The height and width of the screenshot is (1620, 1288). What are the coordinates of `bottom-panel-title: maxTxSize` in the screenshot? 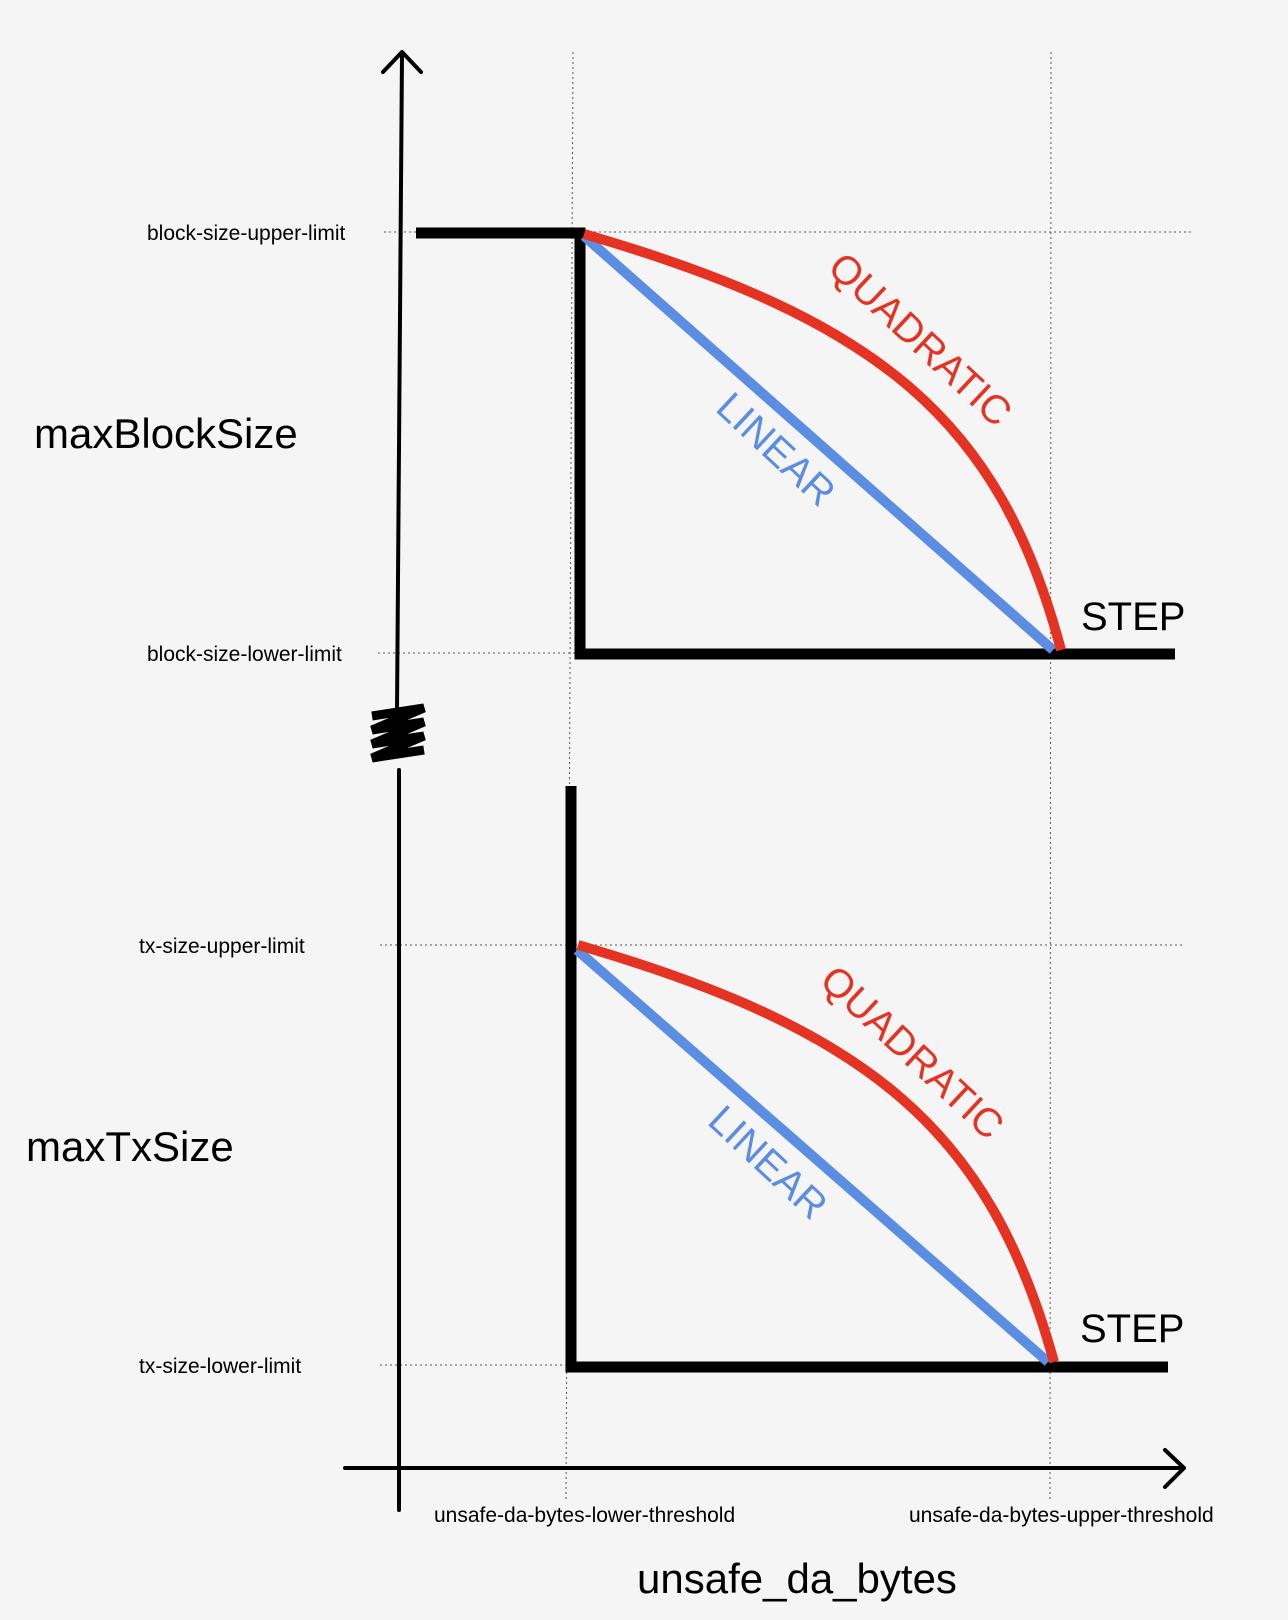 It's located at (130, 1146).